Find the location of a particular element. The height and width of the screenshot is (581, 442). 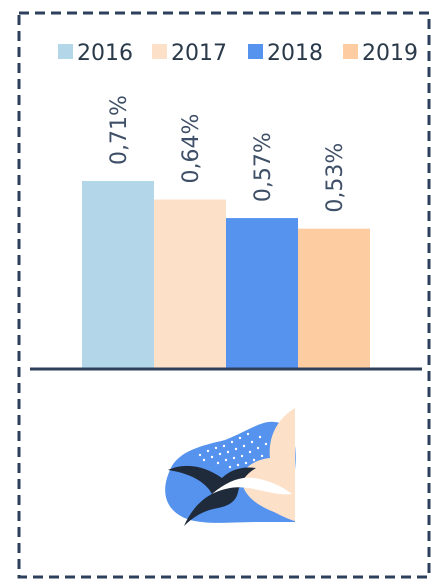

legend-swatch-2017 is located at coordinates (159, 51).